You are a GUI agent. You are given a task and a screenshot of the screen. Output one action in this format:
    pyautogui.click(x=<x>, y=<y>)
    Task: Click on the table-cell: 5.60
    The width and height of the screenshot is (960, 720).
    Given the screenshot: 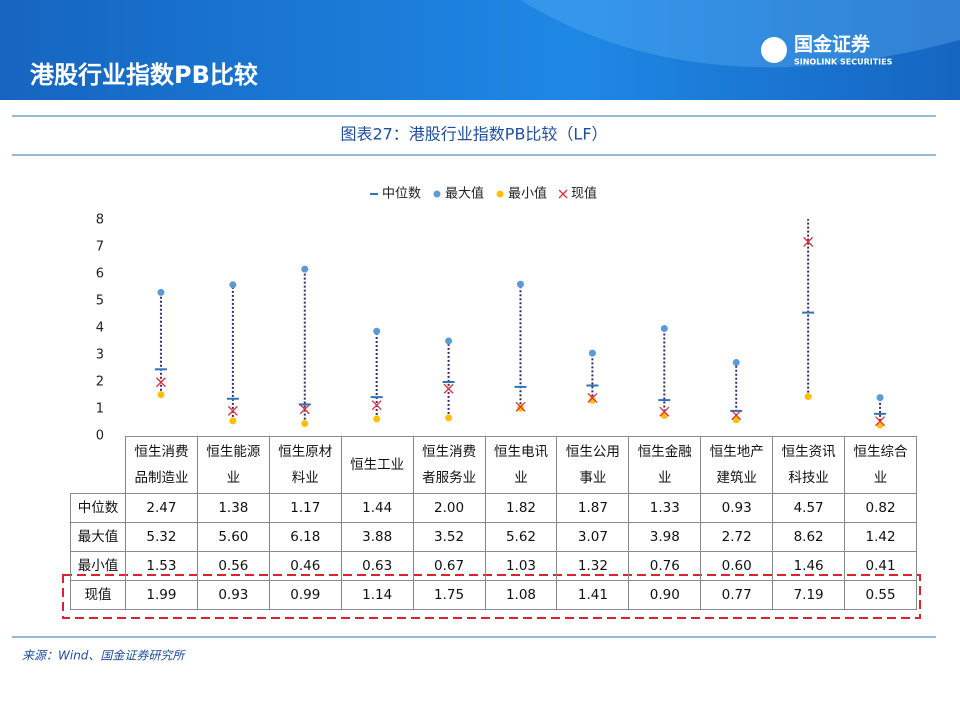 What is the action you would take?
    pyautogui.click(x=233, y=537)
    